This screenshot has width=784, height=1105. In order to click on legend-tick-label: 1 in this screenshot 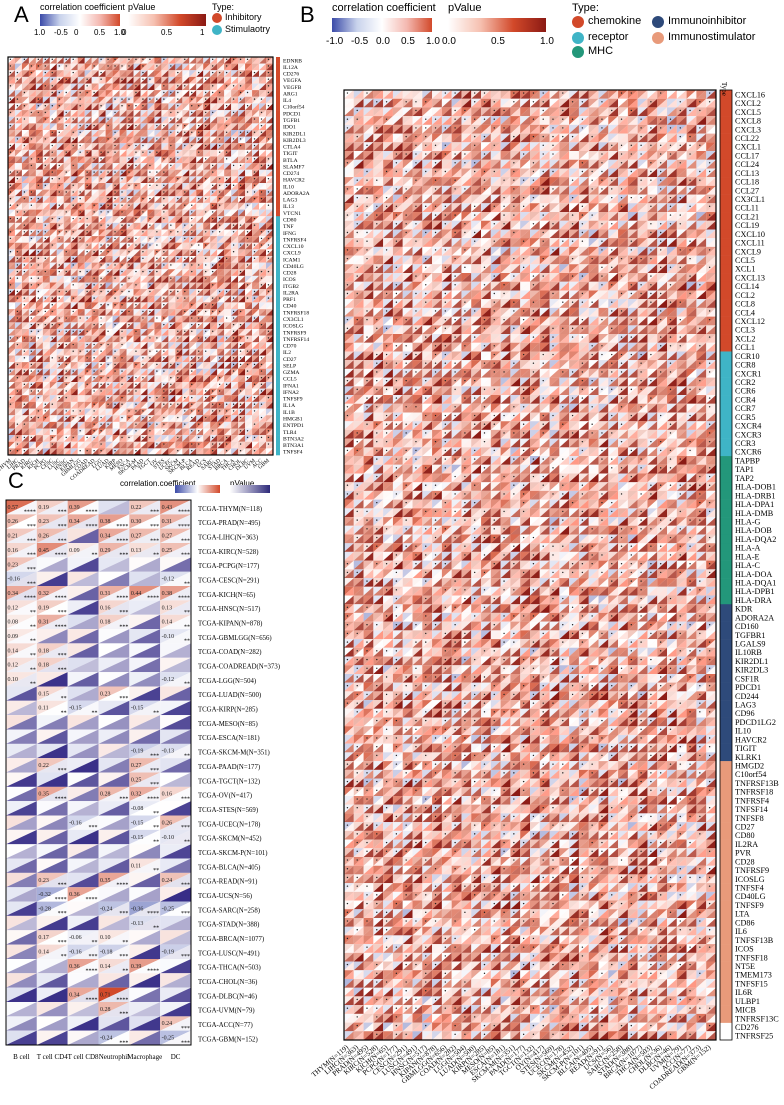, I will do `click(202, 32)`.